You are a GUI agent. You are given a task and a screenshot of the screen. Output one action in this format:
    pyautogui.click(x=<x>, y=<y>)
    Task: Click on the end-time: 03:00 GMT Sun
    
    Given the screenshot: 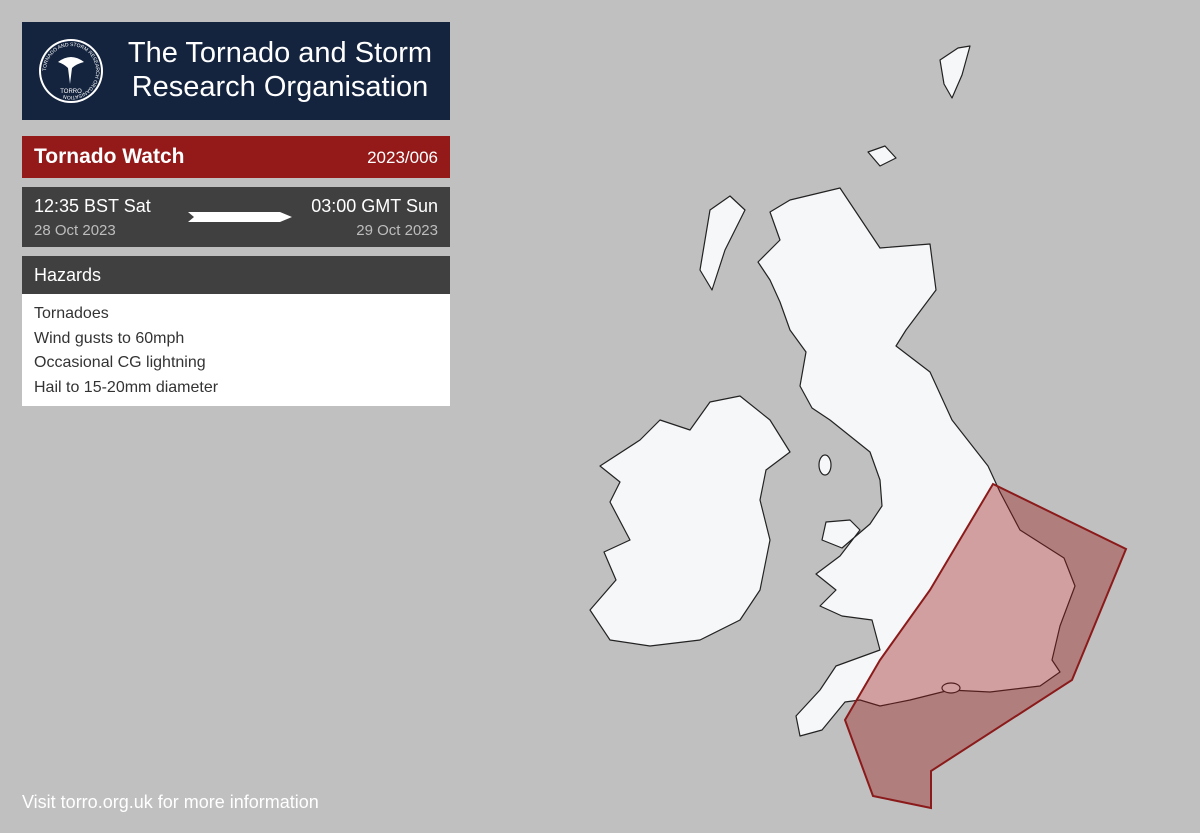 What is the action you would take?
    pyautogui.click(x=374, y=206)
    